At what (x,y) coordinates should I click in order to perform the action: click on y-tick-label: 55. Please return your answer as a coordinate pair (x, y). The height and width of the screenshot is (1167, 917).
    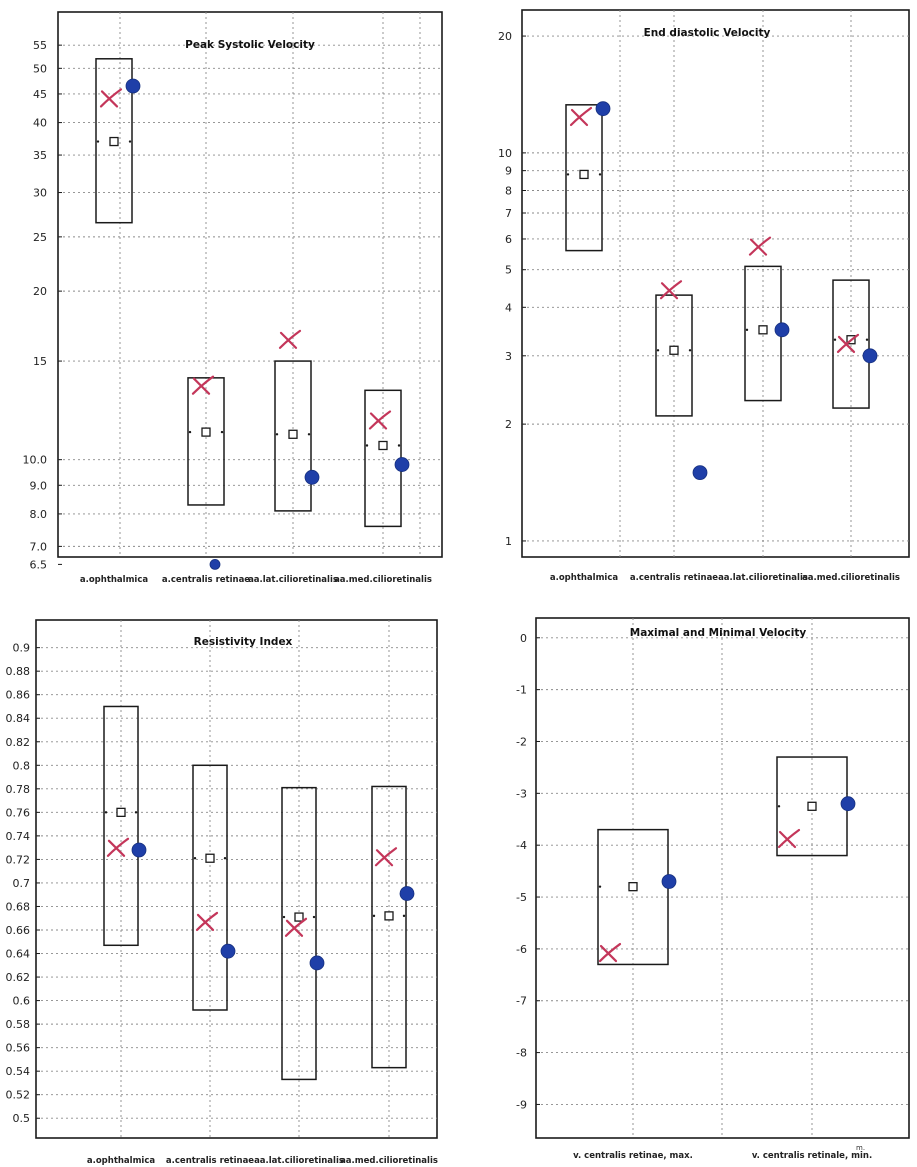
    Looking at the image, I should click on (40, 45).